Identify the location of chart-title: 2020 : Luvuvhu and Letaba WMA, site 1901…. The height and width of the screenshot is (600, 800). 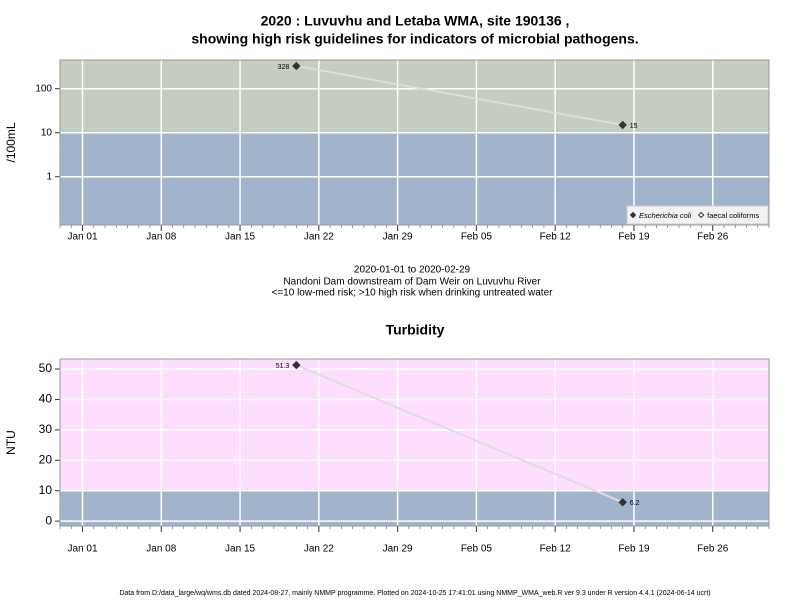
(415, 21).